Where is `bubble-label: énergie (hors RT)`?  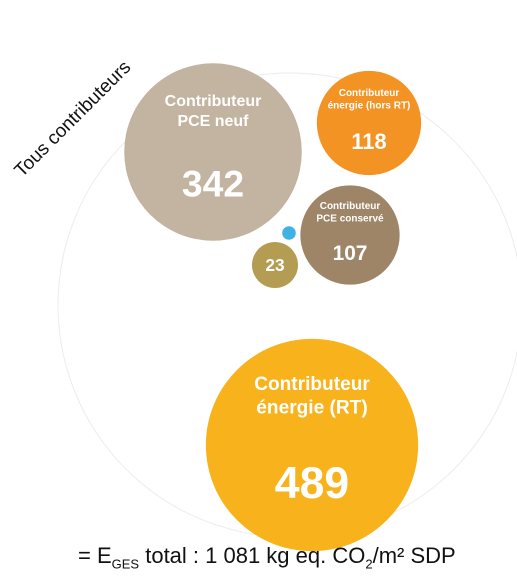
bubble-label: énergie (hors RT) is located at coordinates (369, 105).